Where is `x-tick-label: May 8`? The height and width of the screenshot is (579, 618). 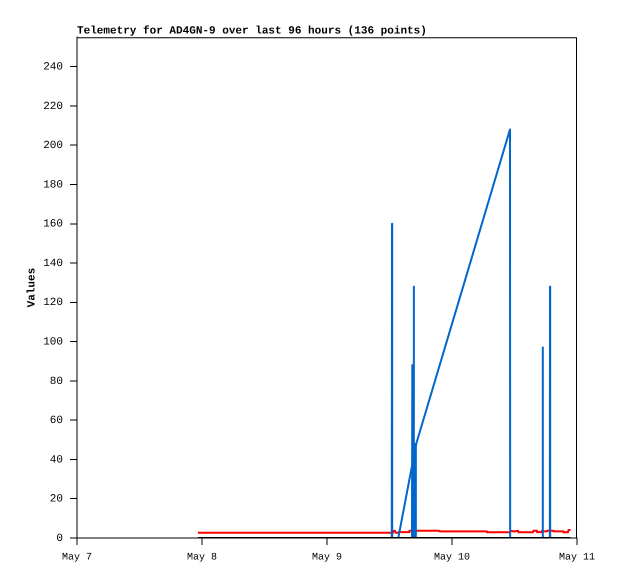 x-tick-label: May 8 is located at coordinates (202, 558).